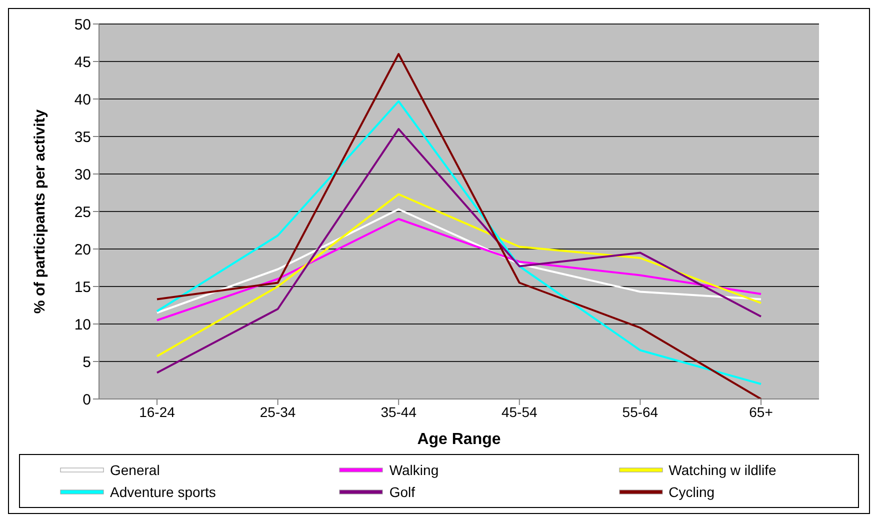  Describe the element at coordinates (459, 439) in the screenshot. I see `x-axis-title: Age Range` at that location.